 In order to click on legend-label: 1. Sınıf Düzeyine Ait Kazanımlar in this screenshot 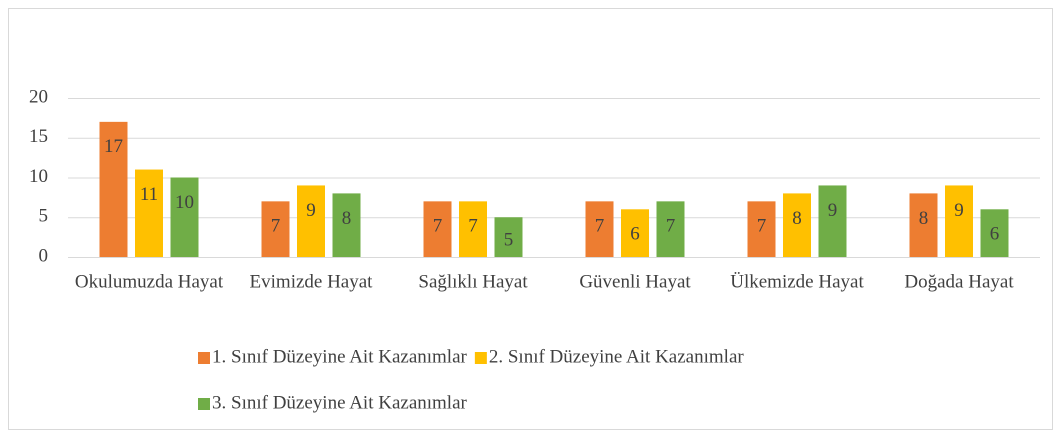, I will do `click(340, 356)`.